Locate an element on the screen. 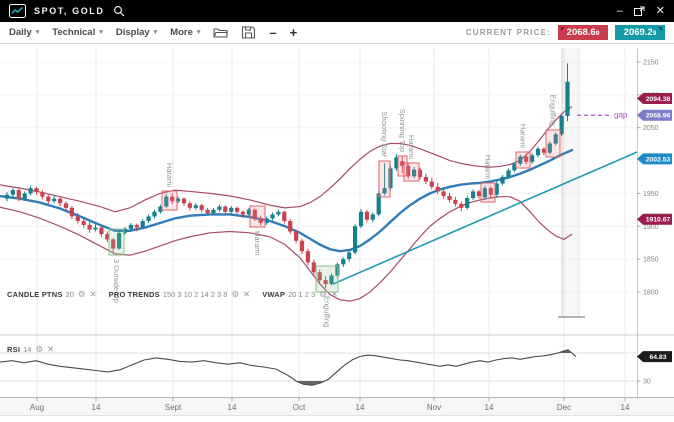 The width and height of the screenshot is (674, 422). svg-text: 64.83 is located at coordinates (657, 357).